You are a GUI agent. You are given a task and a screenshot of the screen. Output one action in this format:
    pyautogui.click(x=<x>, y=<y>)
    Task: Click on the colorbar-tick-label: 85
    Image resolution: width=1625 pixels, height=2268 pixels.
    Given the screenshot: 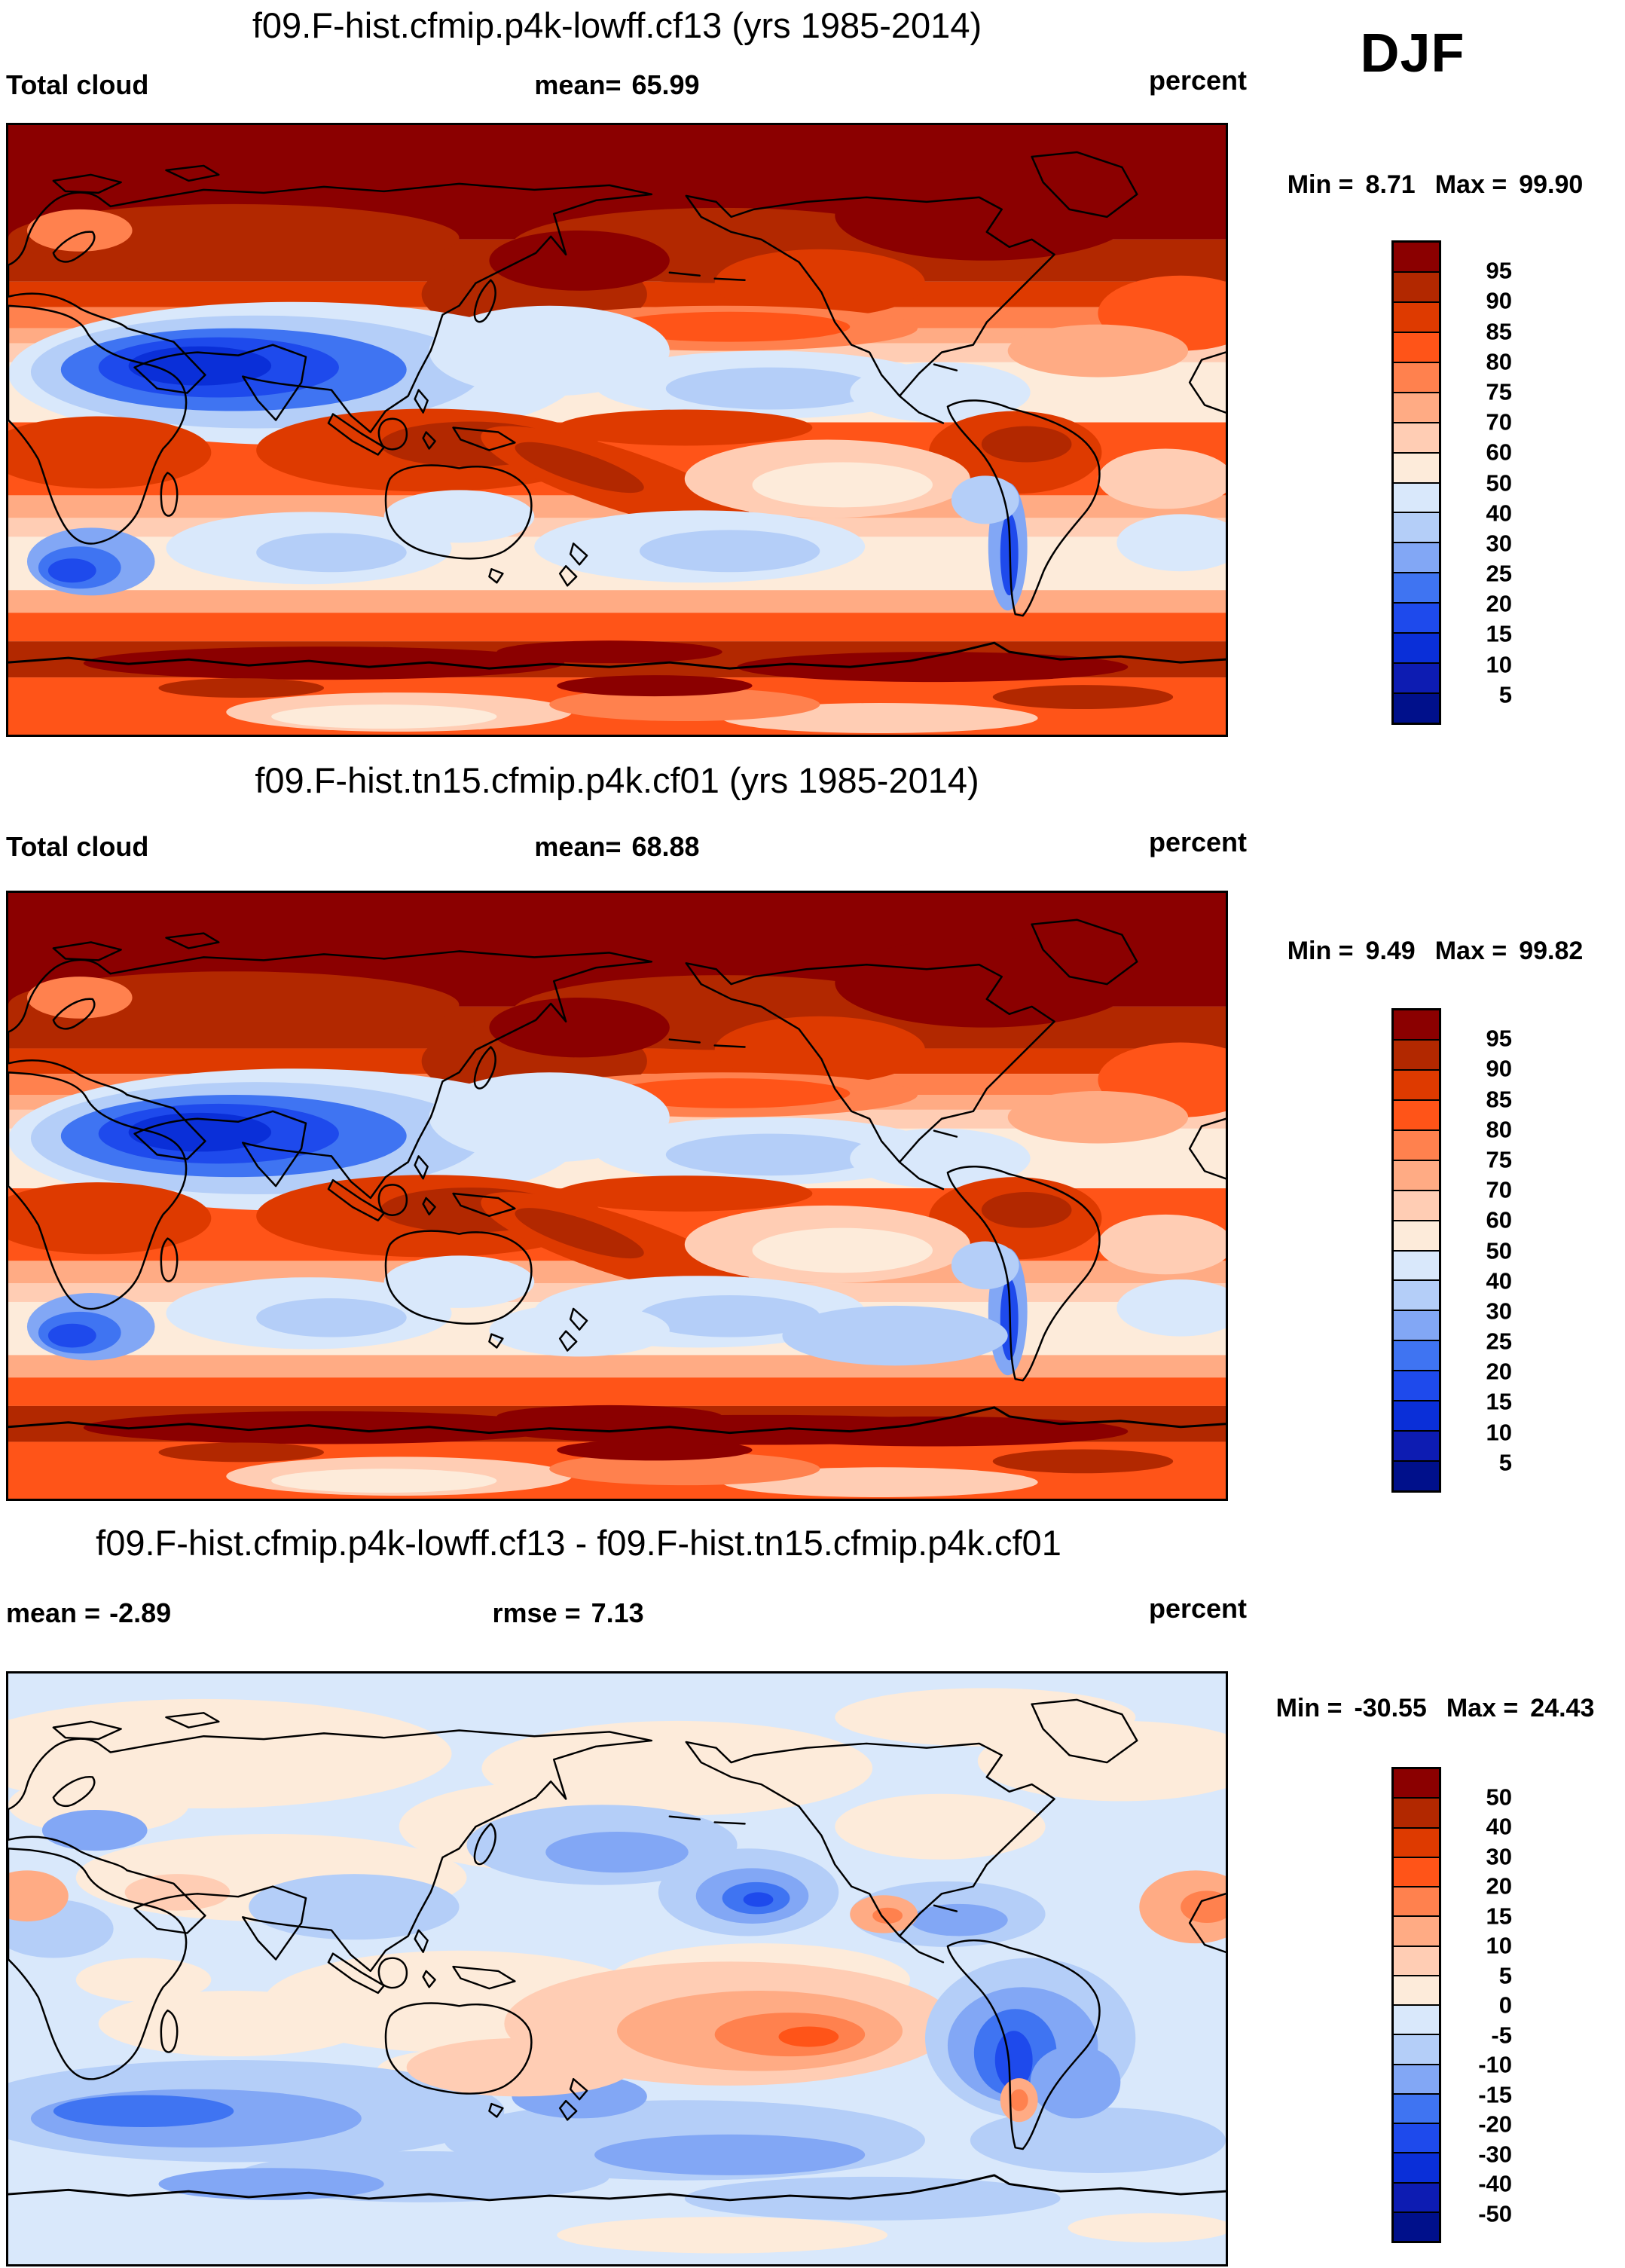 What is the action you would take?
    pyautogui.click(x=1499, y=1099)
    